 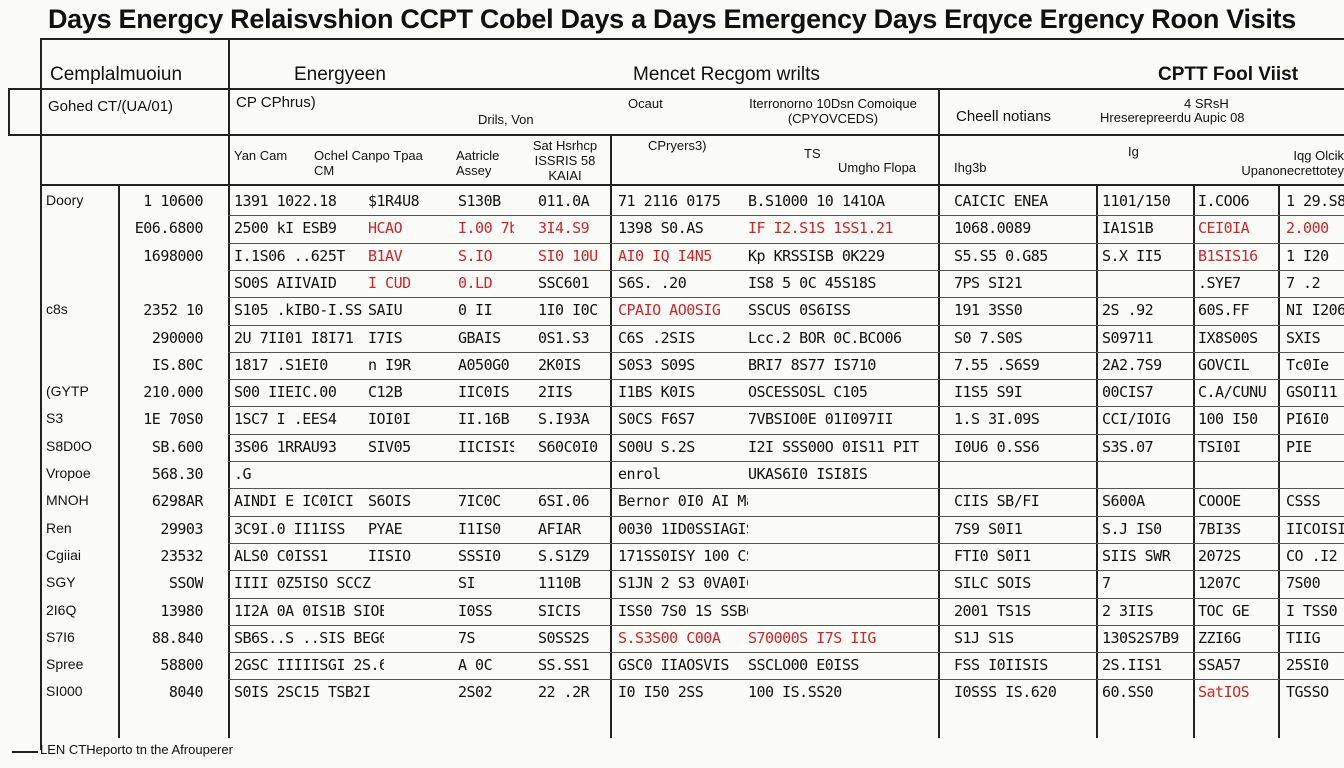 I want to click on table-cell: n I9R, so click(x=389, y=364).